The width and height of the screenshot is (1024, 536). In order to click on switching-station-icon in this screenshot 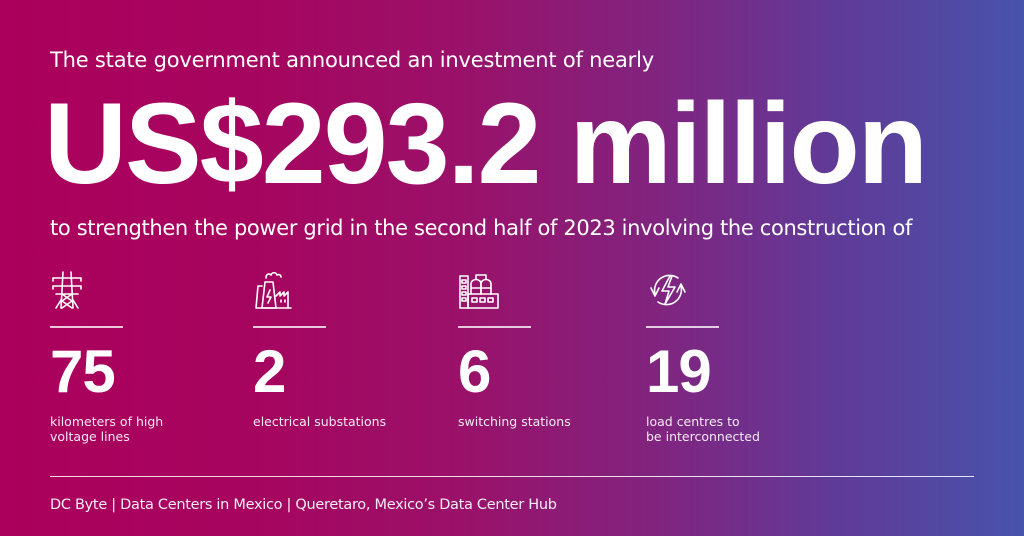, I will do `click(479, 291)`.